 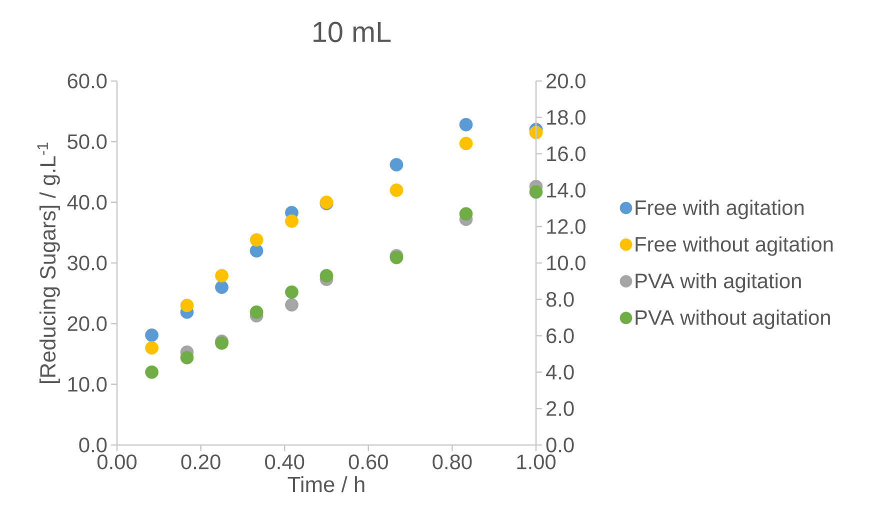 What do you see at coordinates (720, 210) in the screenshot?
I see `legend-label: Free with agitation` at bounding box center [720, 210].